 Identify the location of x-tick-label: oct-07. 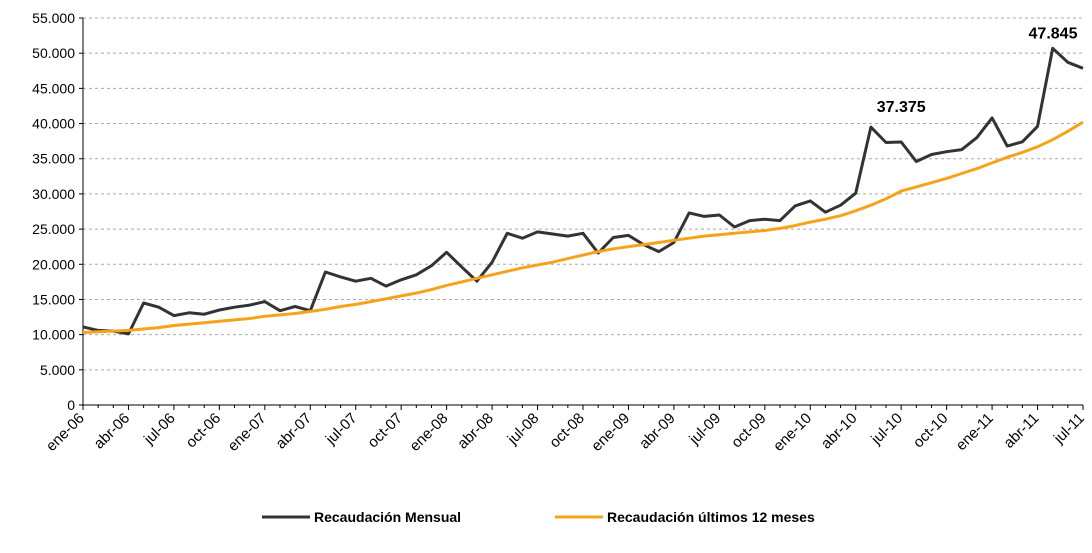
(386, 431).